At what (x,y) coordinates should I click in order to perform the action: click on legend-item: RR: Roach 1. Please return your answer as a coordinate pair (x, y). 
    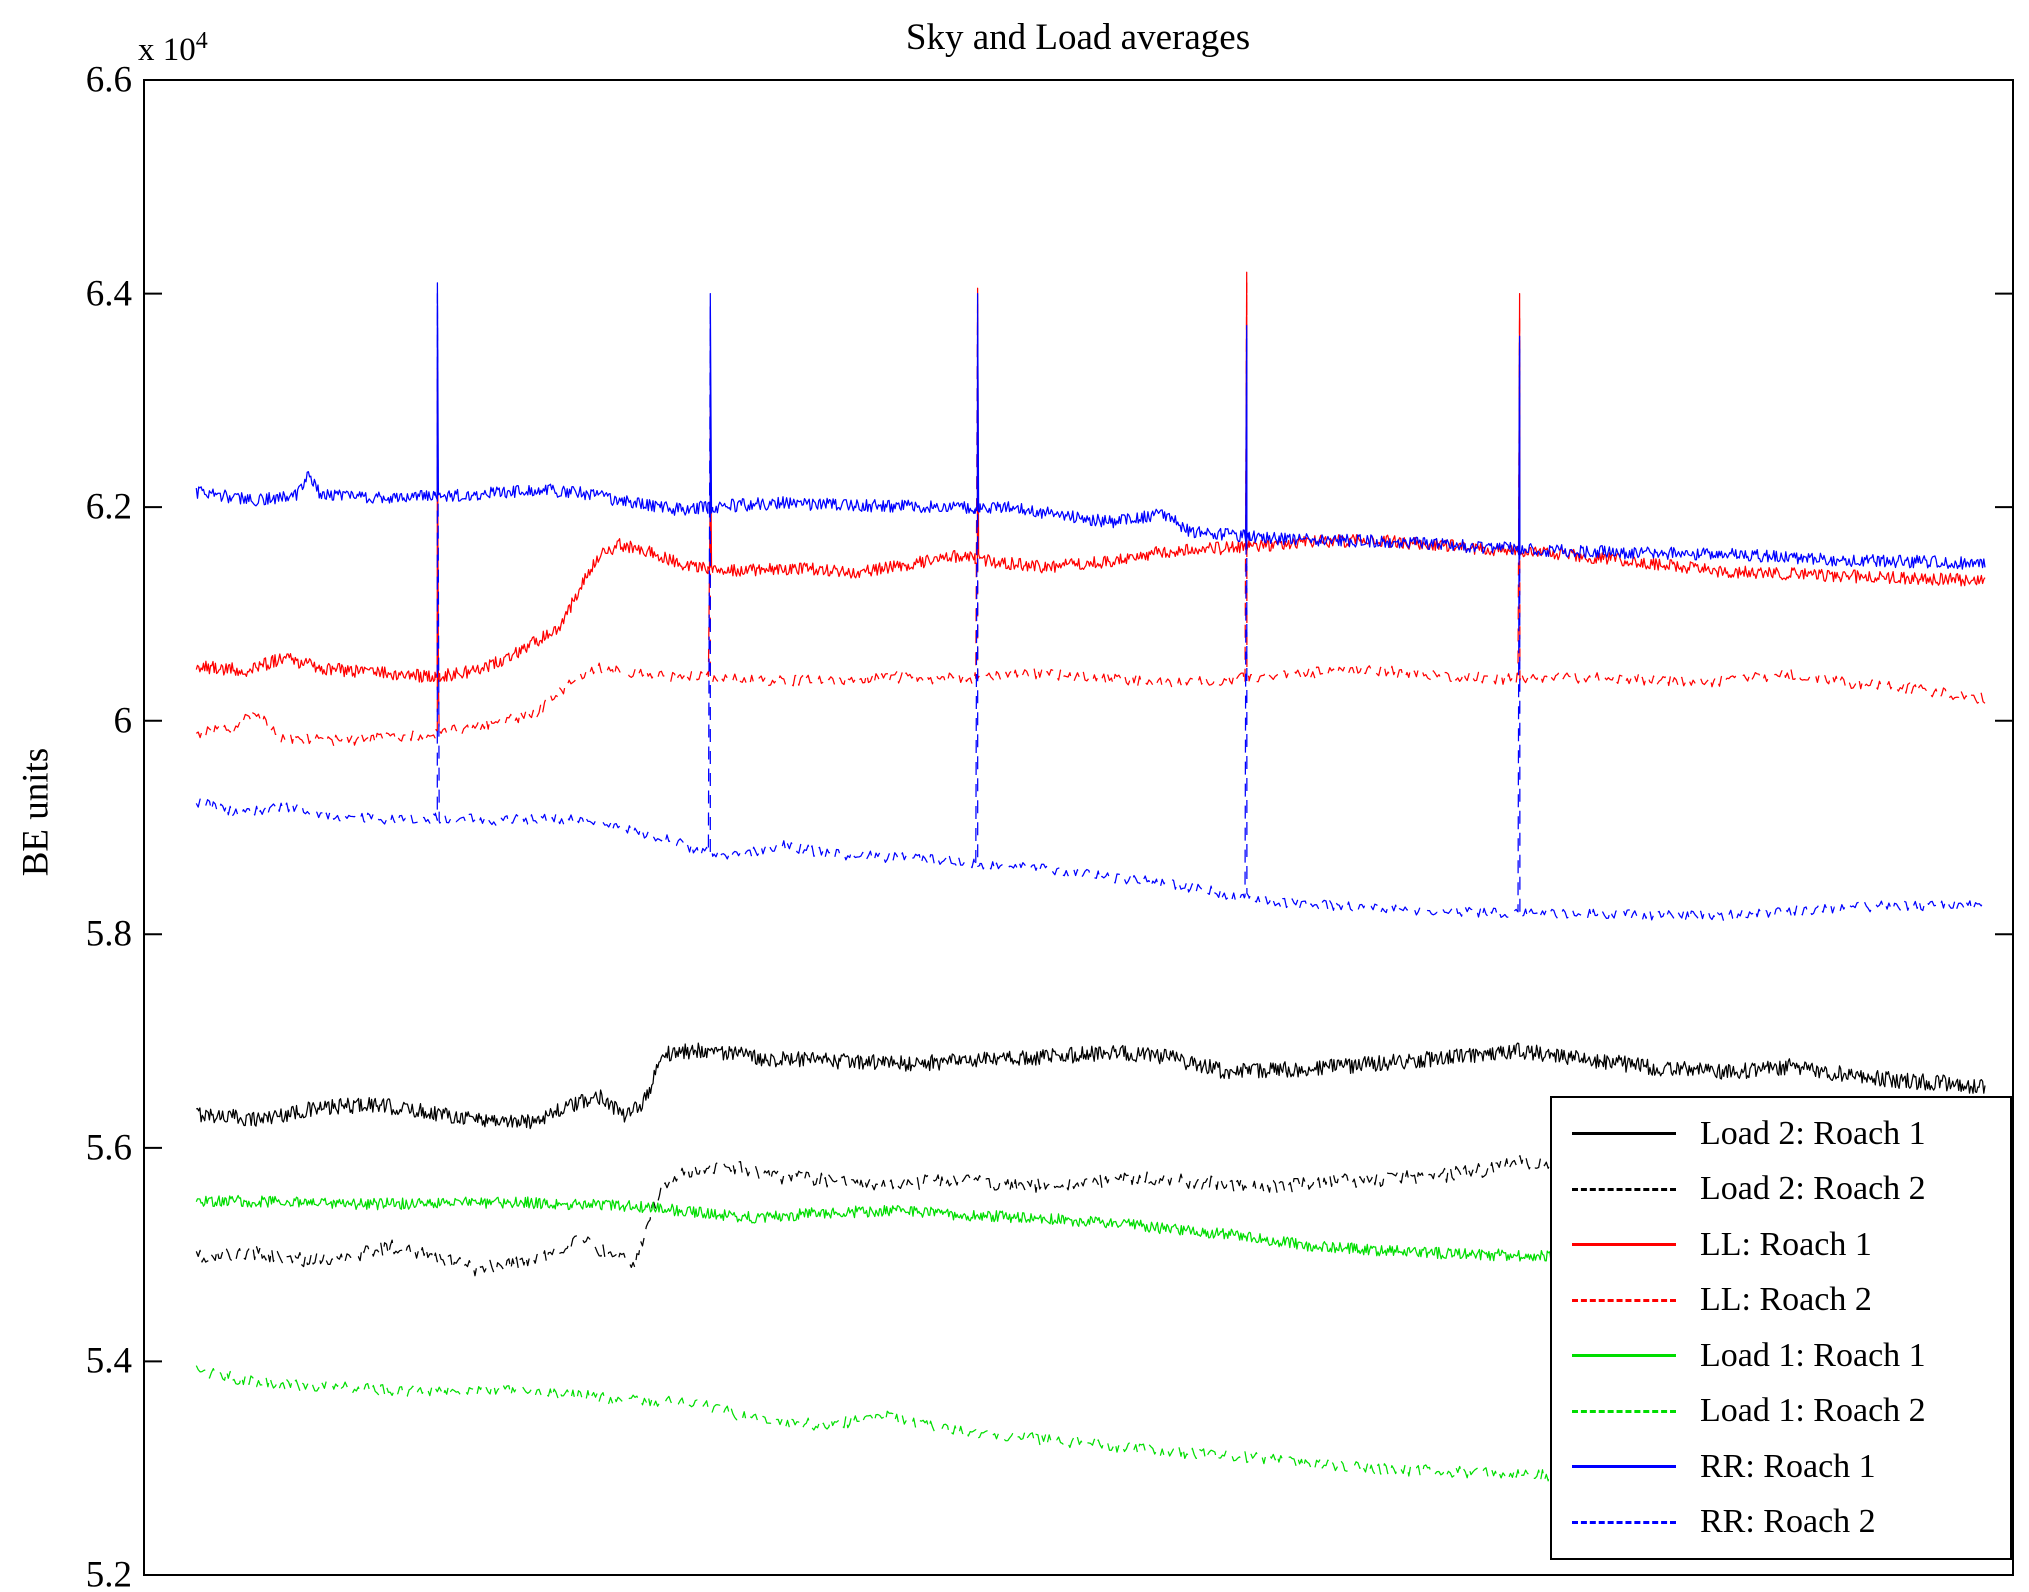
    Looking at the image, I should click on (1786, 1467).